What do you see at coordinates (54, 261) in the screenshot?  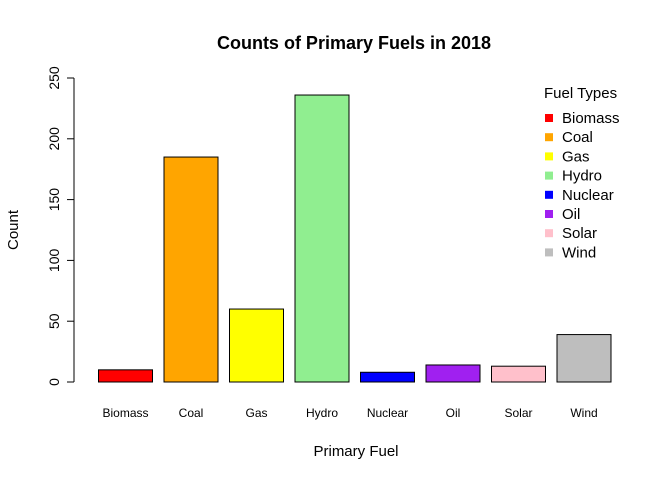 I see `y-tick-label: 100` at bounding box center [54, 261].